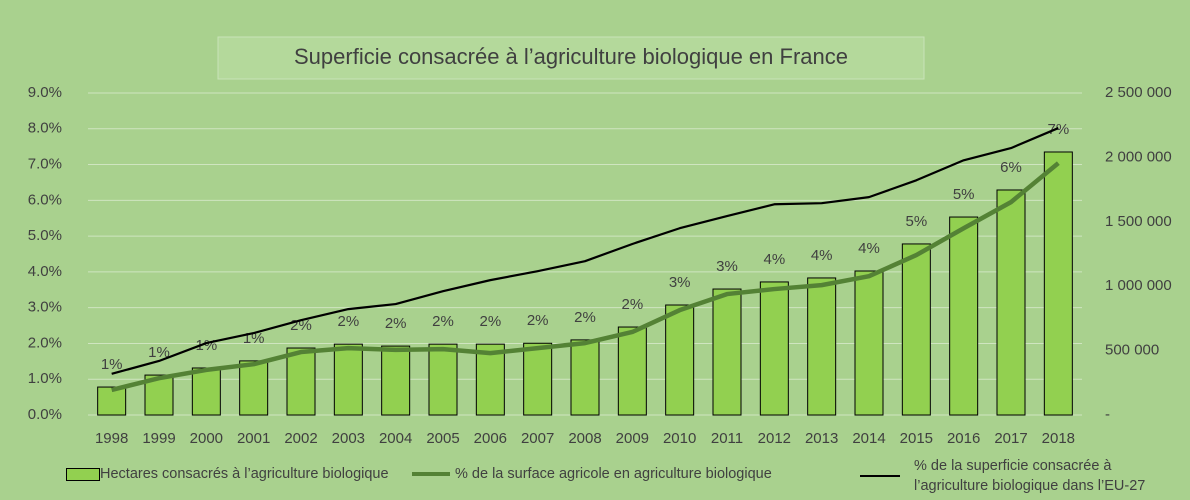 Image resolution: width=1190 pixels, height=500 pixels. What do you see at coordinates (300, 438) in the screenshot?
I see `x-tick-label: 2002` at bounding box center [300, 438].